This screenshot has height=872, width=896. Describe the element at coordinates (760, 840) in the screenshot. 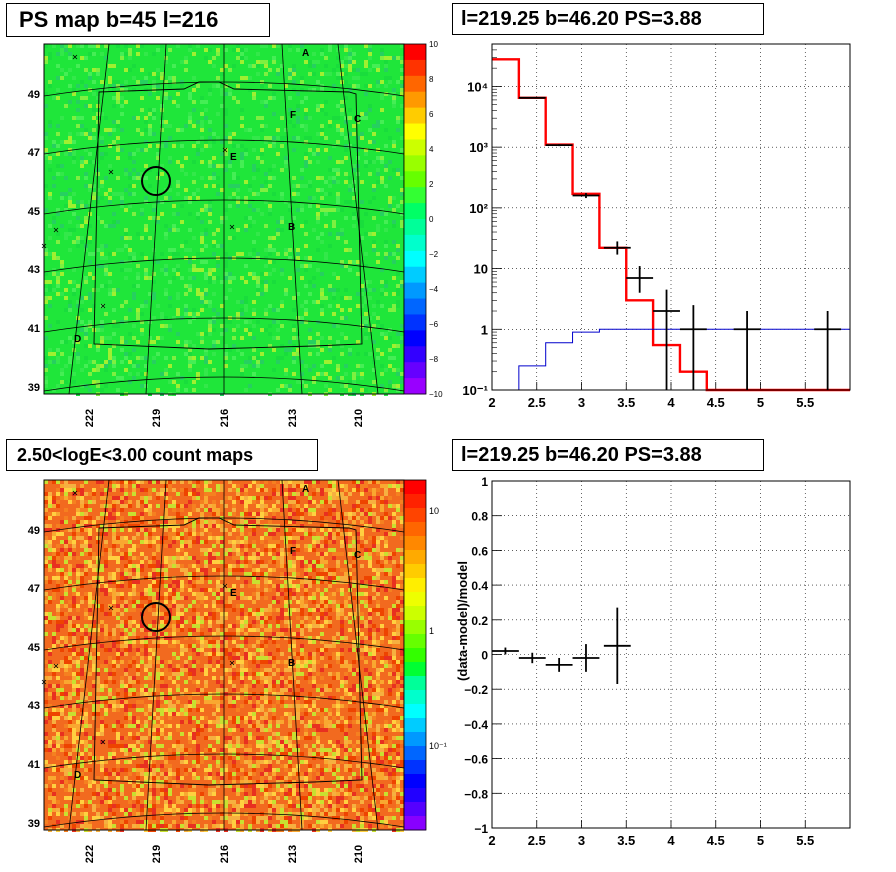

I see `residual-x-tick-label: 5` at that location.